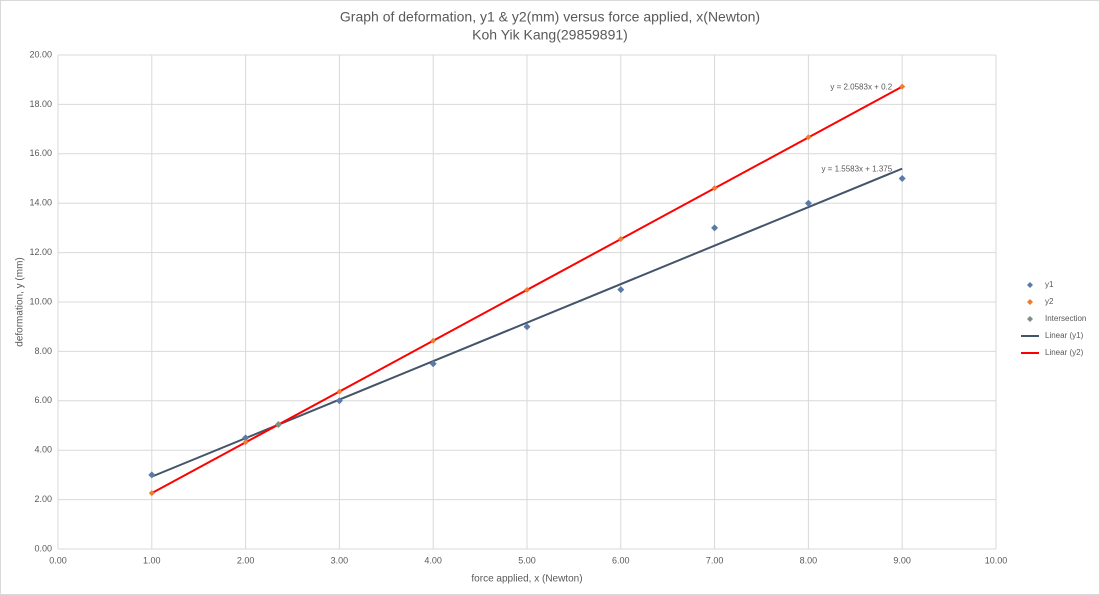  What do you see at coordinates (433, 560) in the screenshot?
I see `x-tick-label: 4.00` at bounding box center [433, 560].